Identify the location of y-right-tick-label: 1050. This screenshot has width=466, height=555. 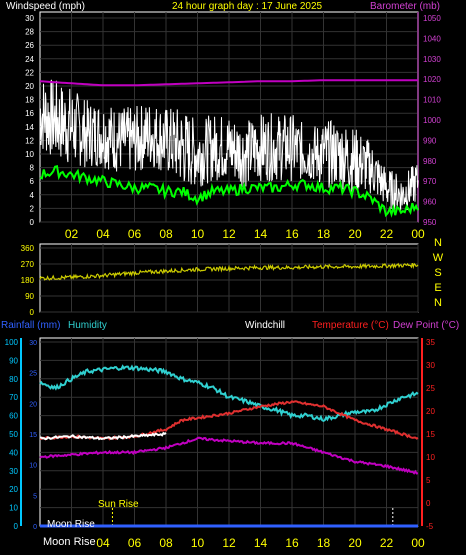
(432, 18).